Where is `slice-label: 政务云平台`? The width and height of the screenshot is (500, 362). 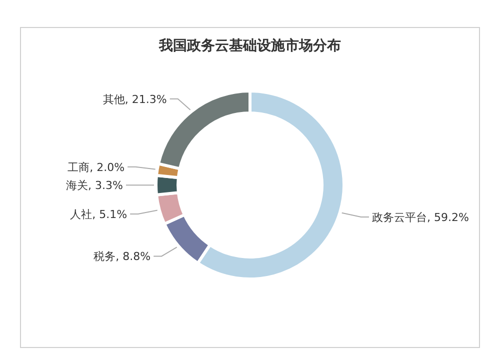 slice-label: 政务云平台 is located at coordinates (399, 217).